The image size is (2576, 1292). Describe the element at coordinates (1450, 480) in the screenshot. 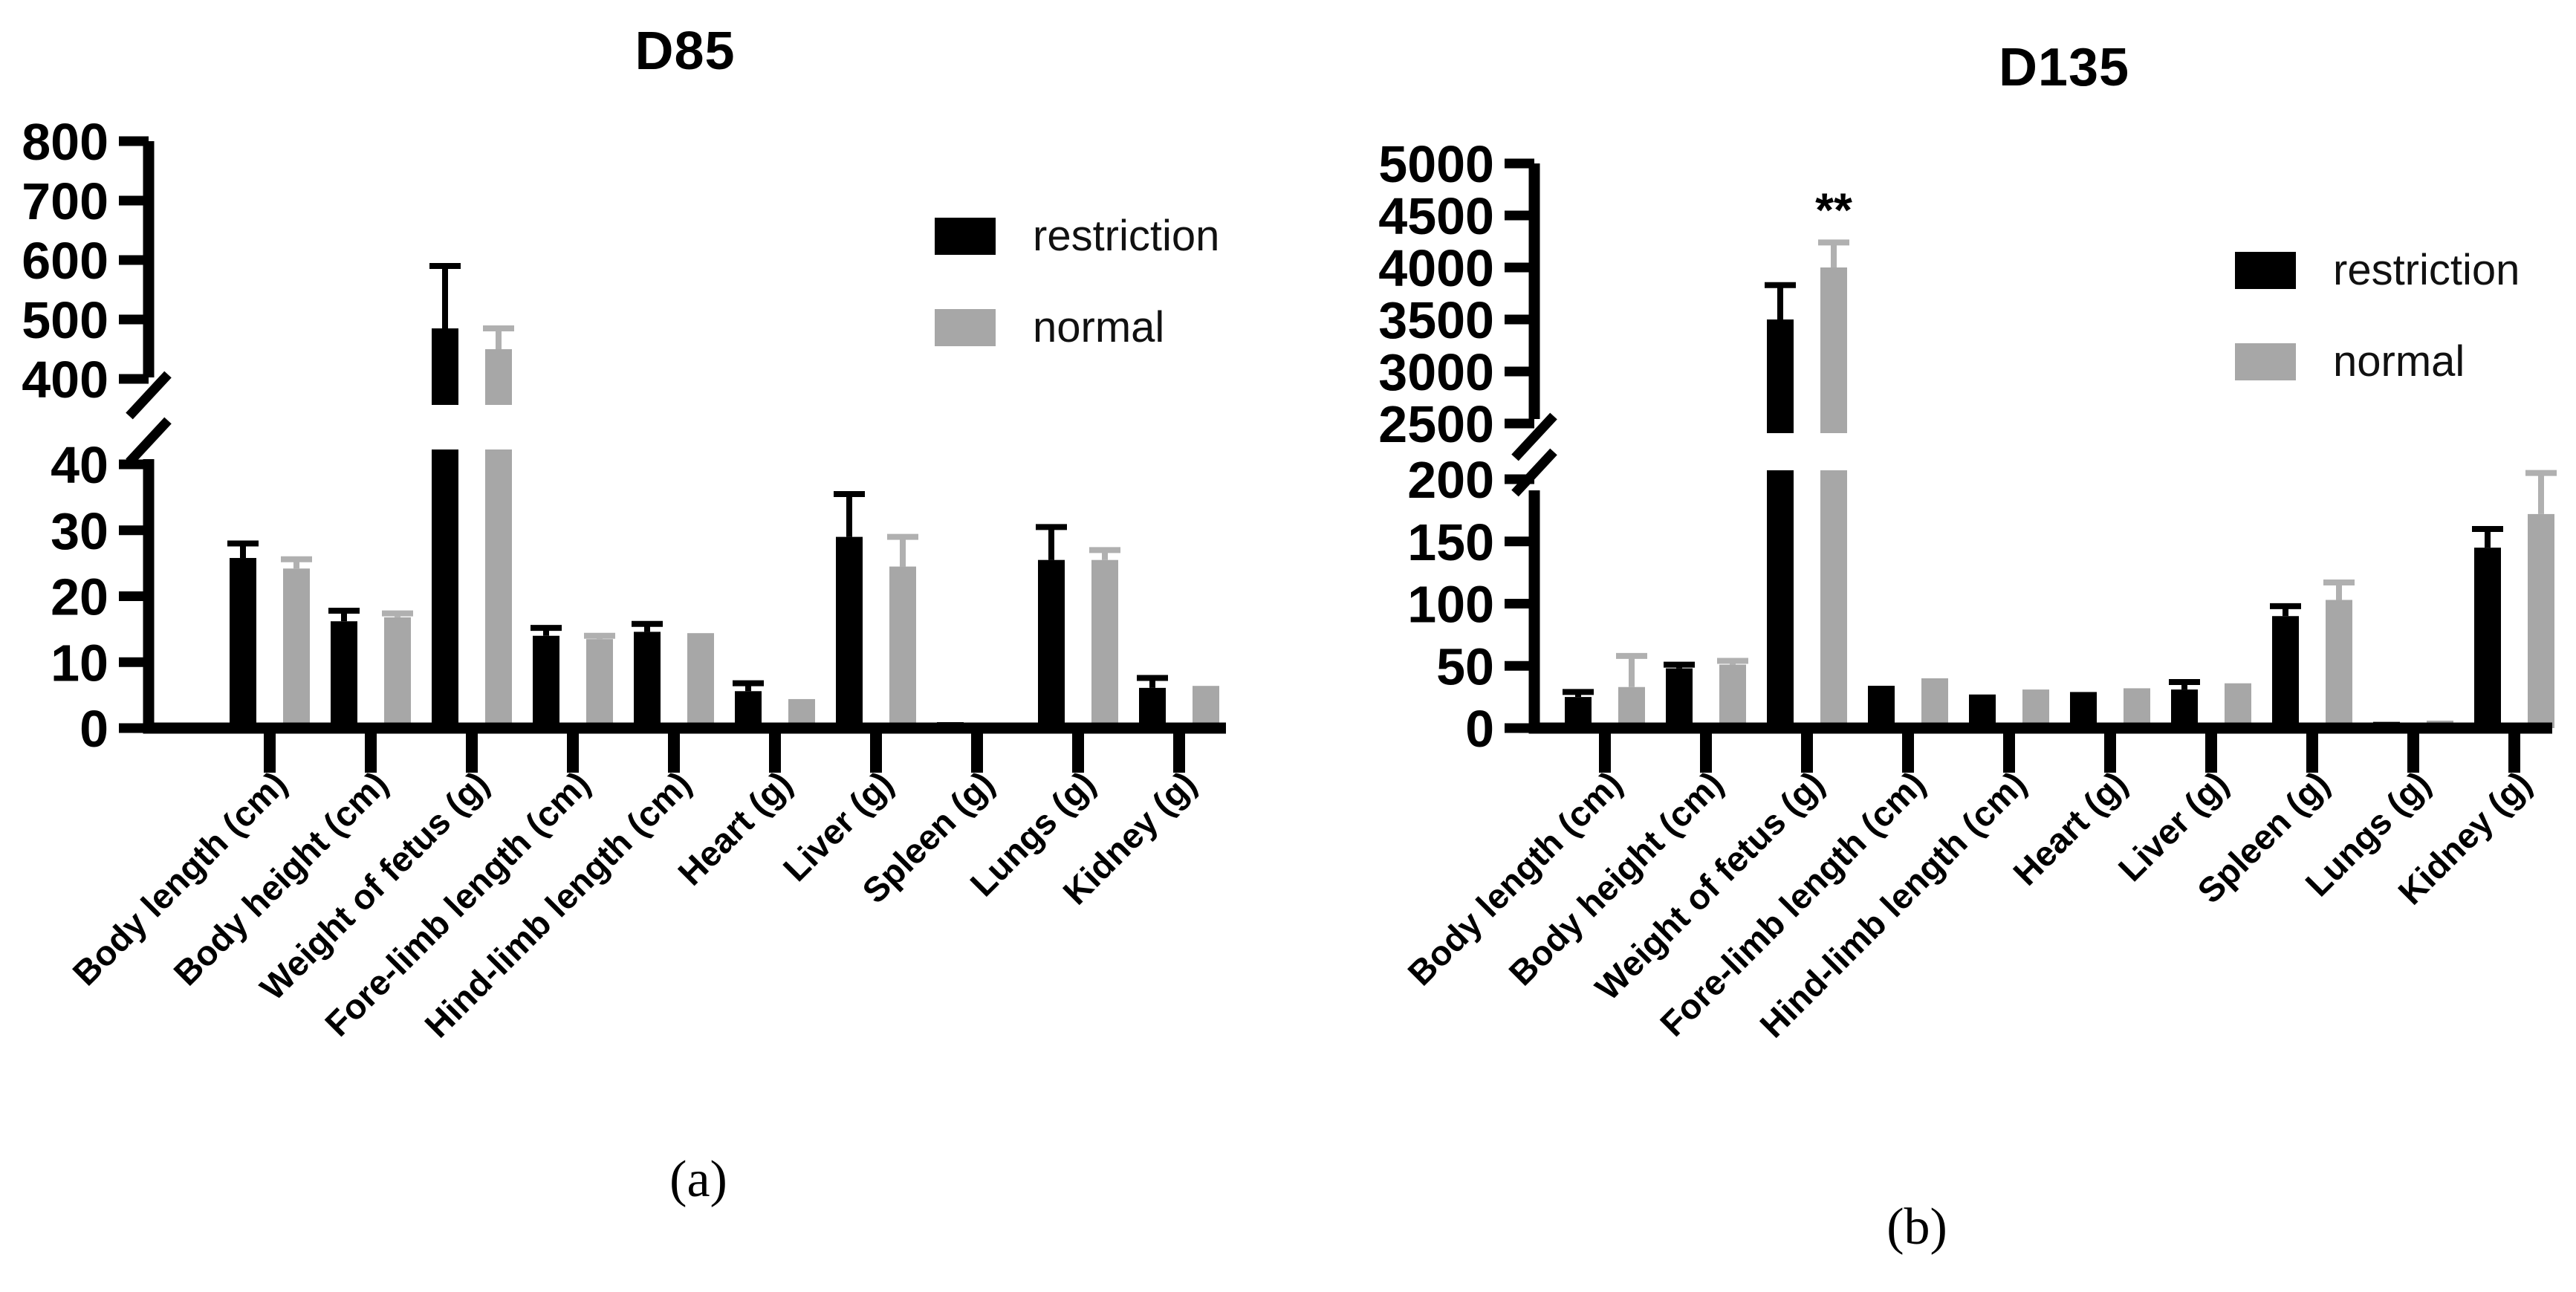

I see `y-tick-label: 200` at that location.